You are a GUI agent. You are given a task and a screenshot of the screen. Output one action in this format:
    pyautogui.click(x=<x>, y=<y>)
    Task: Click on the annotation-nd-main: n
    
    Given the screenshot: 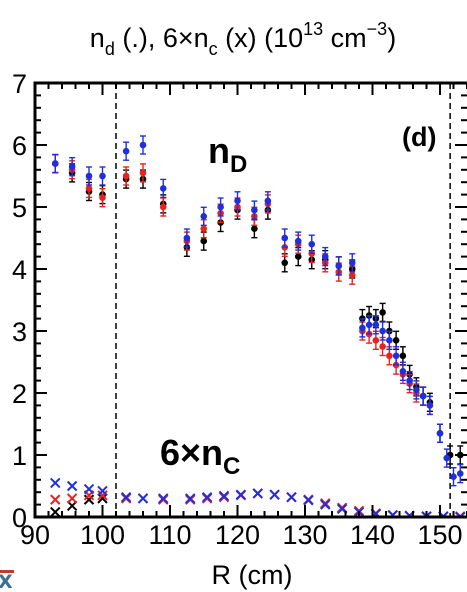 What is the action you would take?
    pyautogui.click(x=219, y=150)
    